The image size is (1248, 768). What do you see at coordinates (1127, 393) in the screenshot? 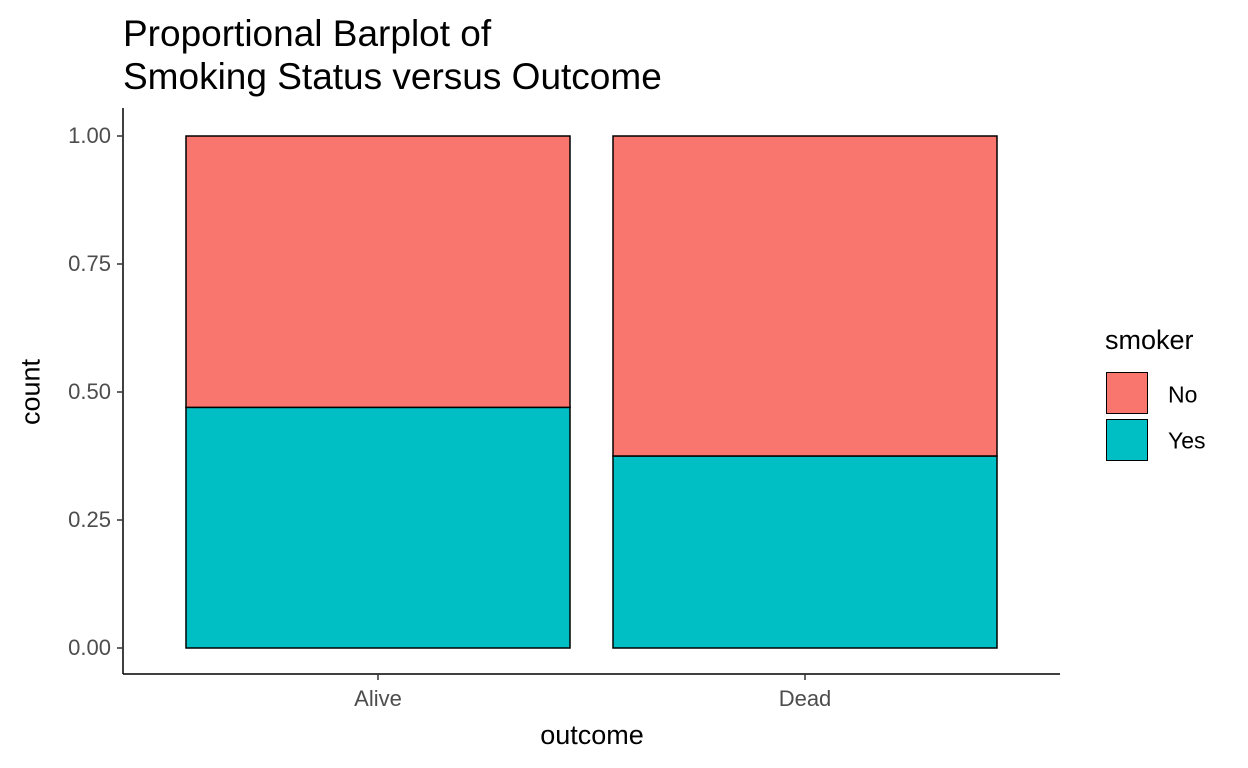
I see `legend-key-no` at bounding box center [1127, 393].